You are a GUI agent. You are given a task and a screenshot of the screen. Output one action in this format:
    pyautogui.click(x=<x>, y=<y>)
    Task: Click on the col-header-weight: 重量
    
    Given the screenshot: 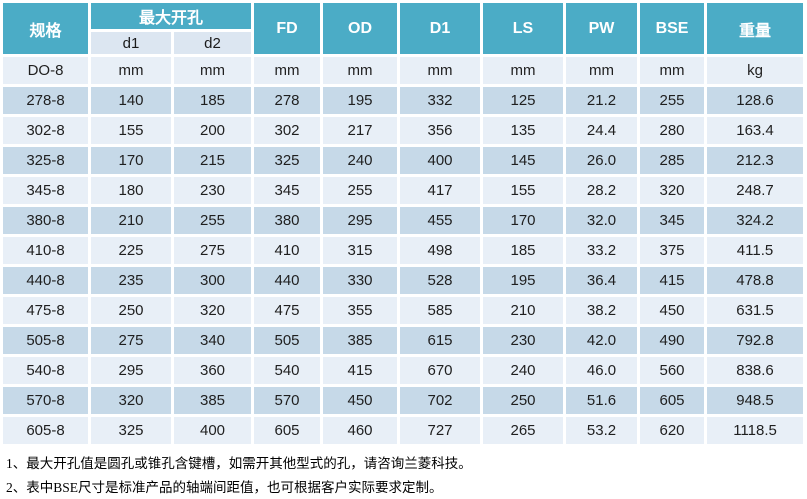 What is the action you would take?
    pyautogui.click(x=755, y=28)
    